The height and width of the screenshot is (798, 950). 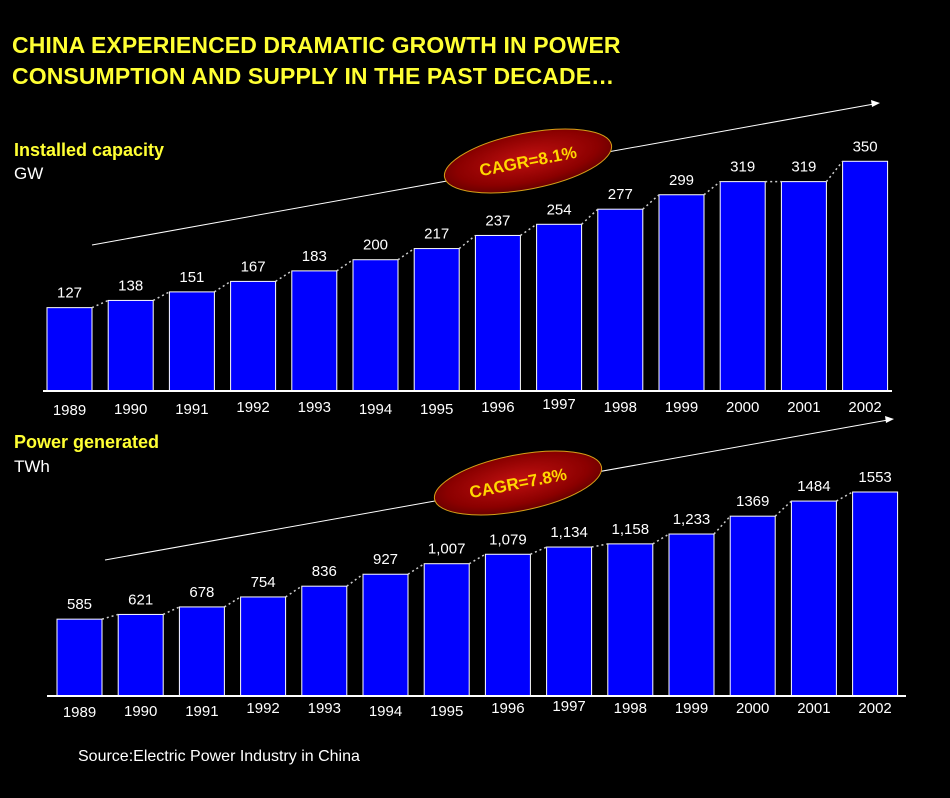 What do you see at coordinates (813, 486) in the screenshot?
I see `power-generated-value-label: 1484` at bounding box center [813, 486].